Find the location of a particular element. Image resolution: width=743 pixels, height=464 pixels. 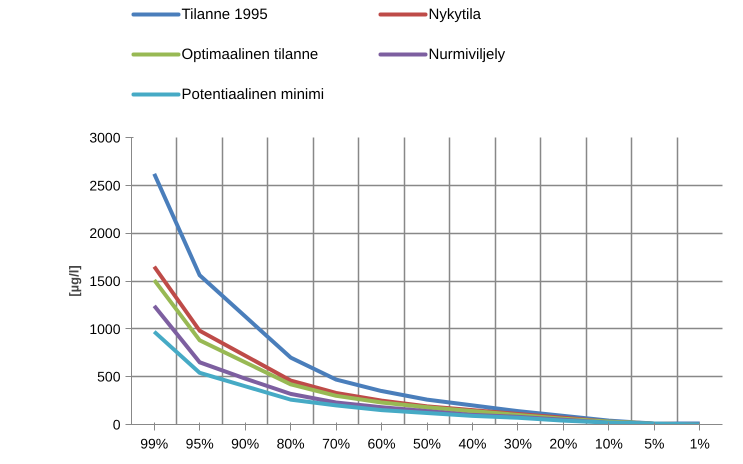

x-tick-label: 60% is located at coordinates (382, 444).